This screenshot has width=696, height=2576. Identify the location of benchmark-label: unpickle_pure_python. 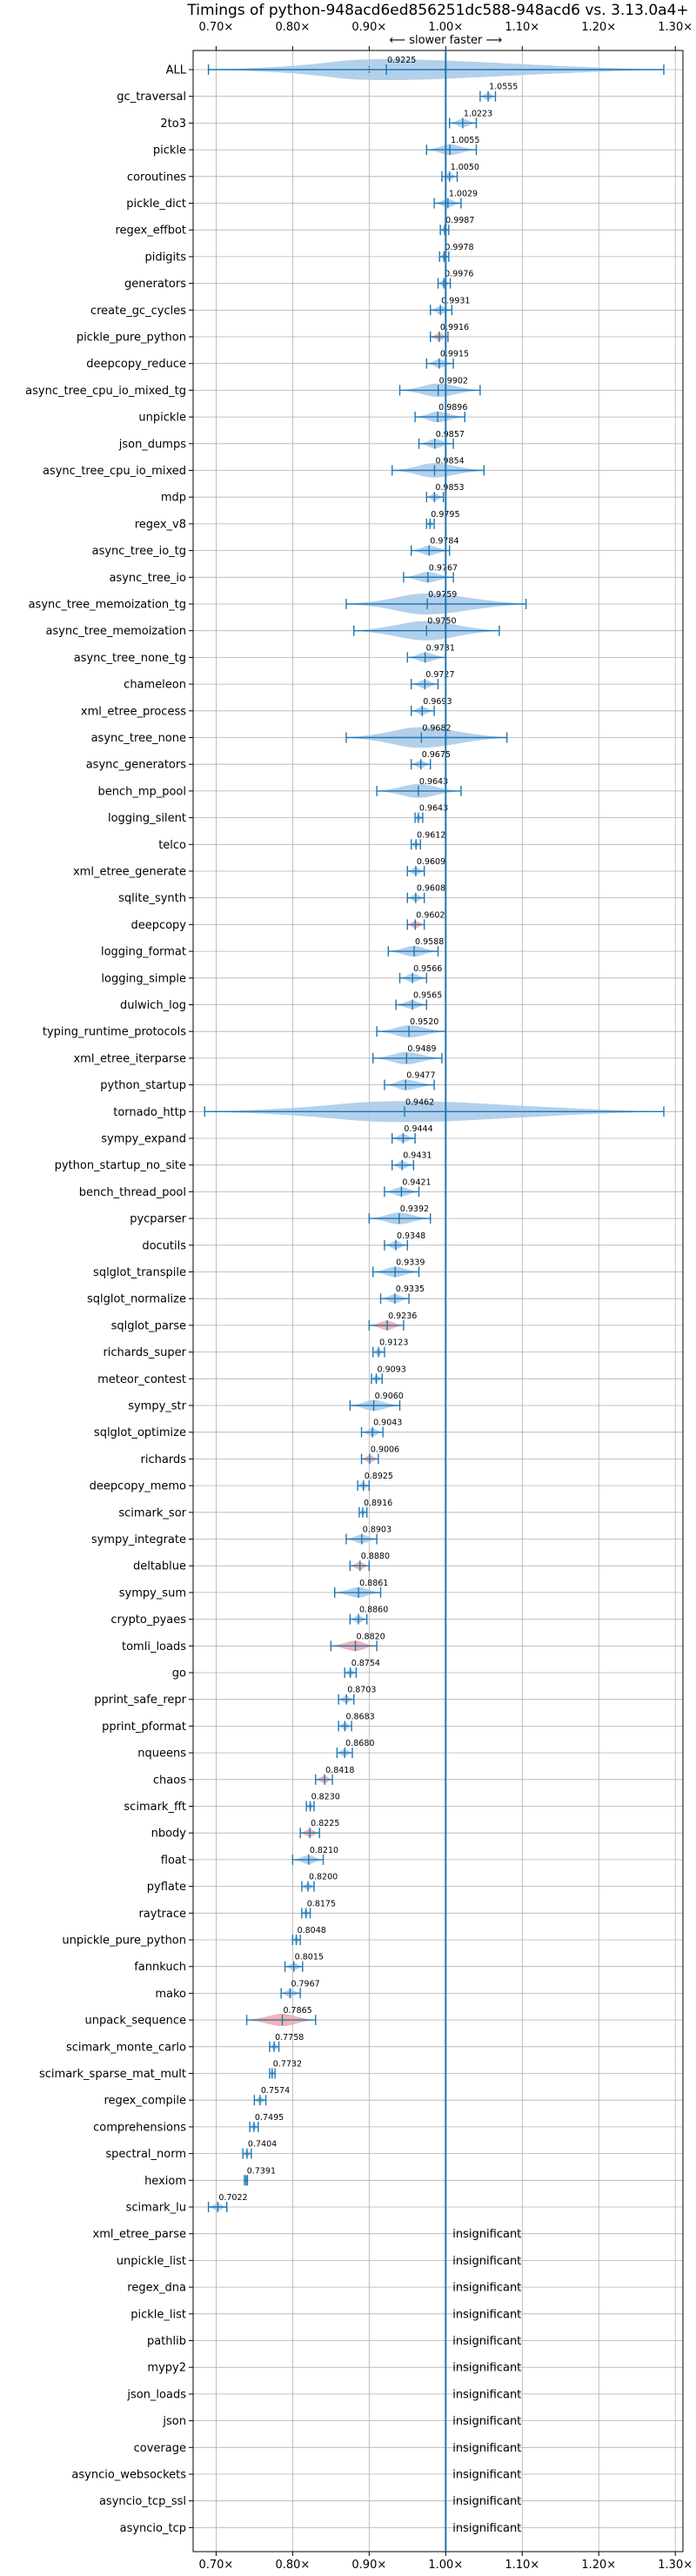
(124, 1942).